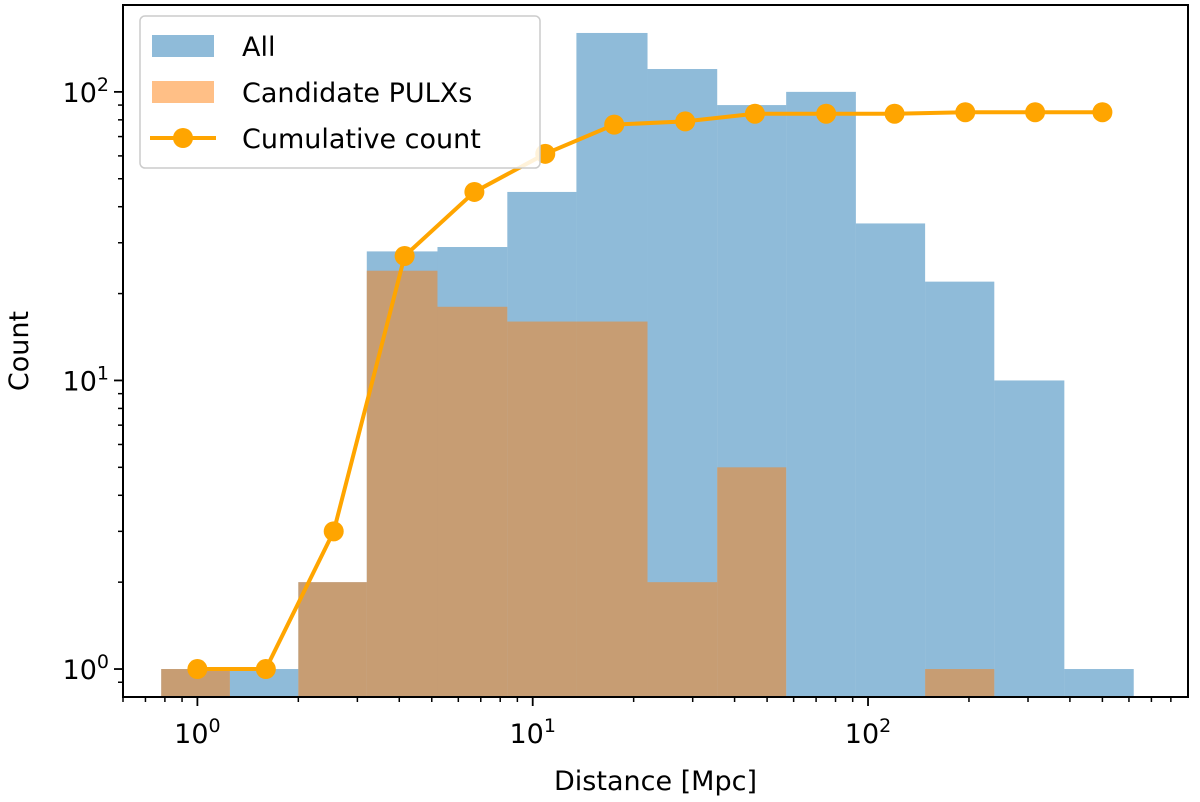 The image size is (1200, 802). What do you see at coordinates (183, 46) in the screenshot?
I see `legend-swatch-all` at bounding box center [183, 46].